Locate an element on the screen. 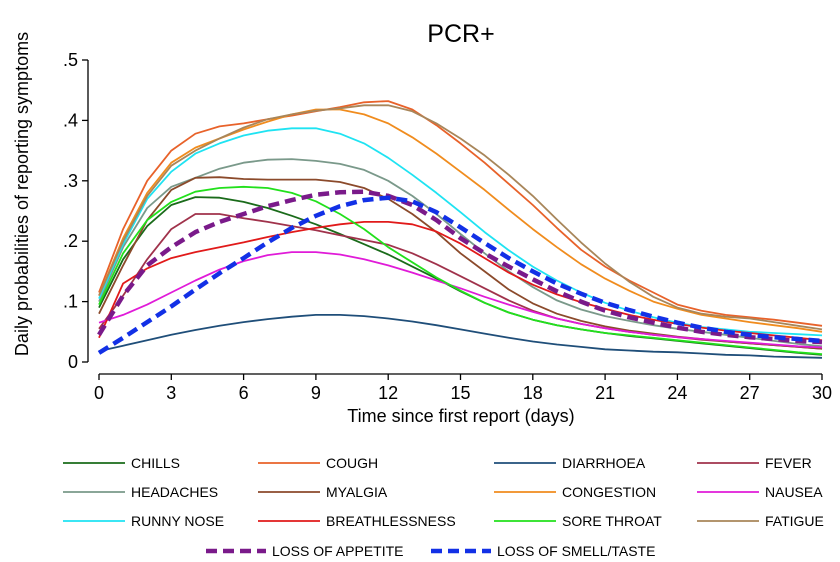 The height and width of the screenshot is (562, 840). legend-label: RUNNY NOSE is located at coordinates (177, 521).